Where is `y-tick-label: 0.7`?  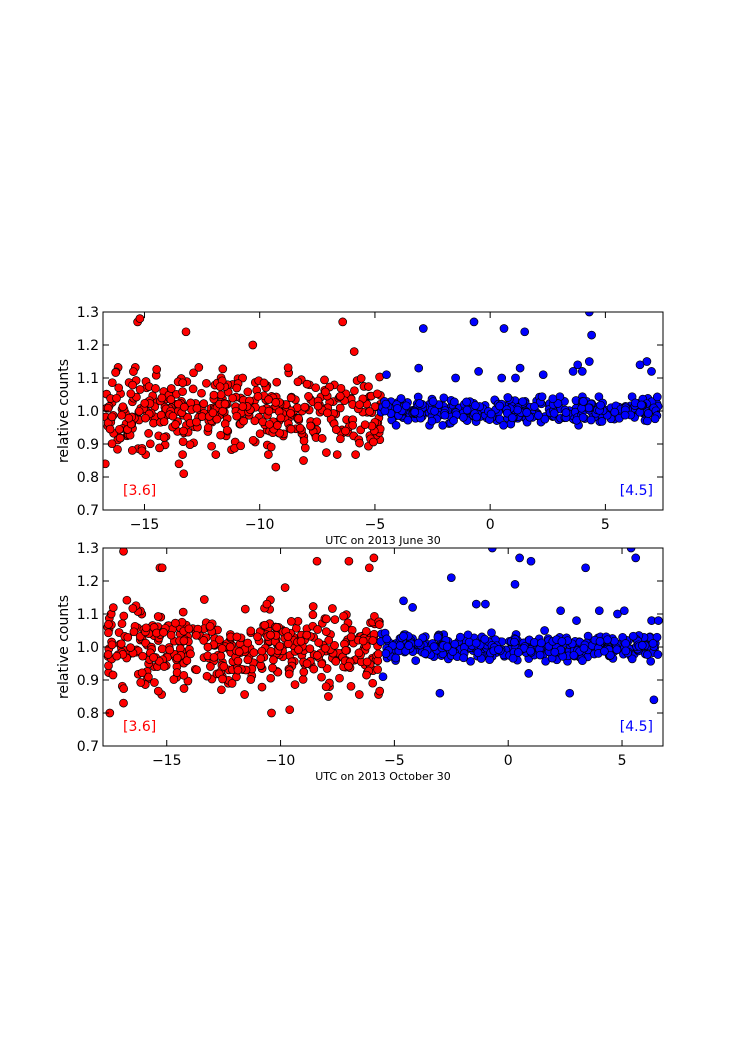 y-tick-label: 0.7 is located at coordinates (88, 511).